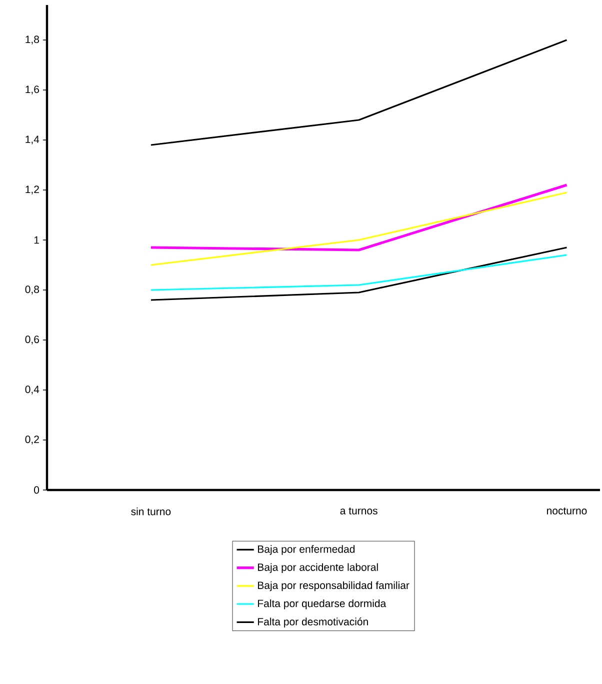 This screenshot has height=684, width=602. What do you see at coordinates (33, 40) in the screenshot?
I see `y-tick-label: 1,8` at bounding box center [33, 40].